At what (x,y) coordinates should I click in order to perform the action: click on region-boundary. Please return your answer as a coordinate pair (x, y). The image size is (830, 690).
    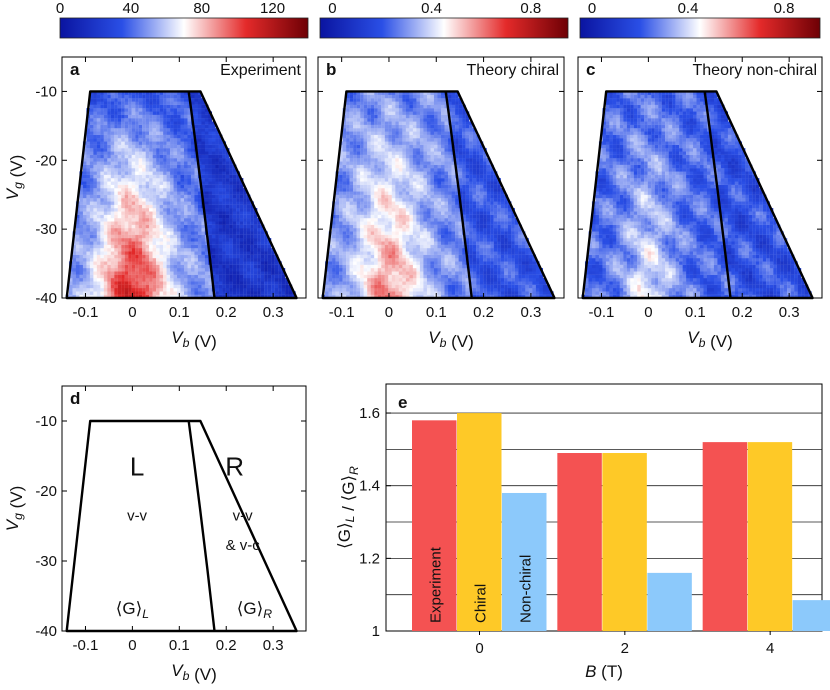
    Looking at the image, I should click on (181, 195).